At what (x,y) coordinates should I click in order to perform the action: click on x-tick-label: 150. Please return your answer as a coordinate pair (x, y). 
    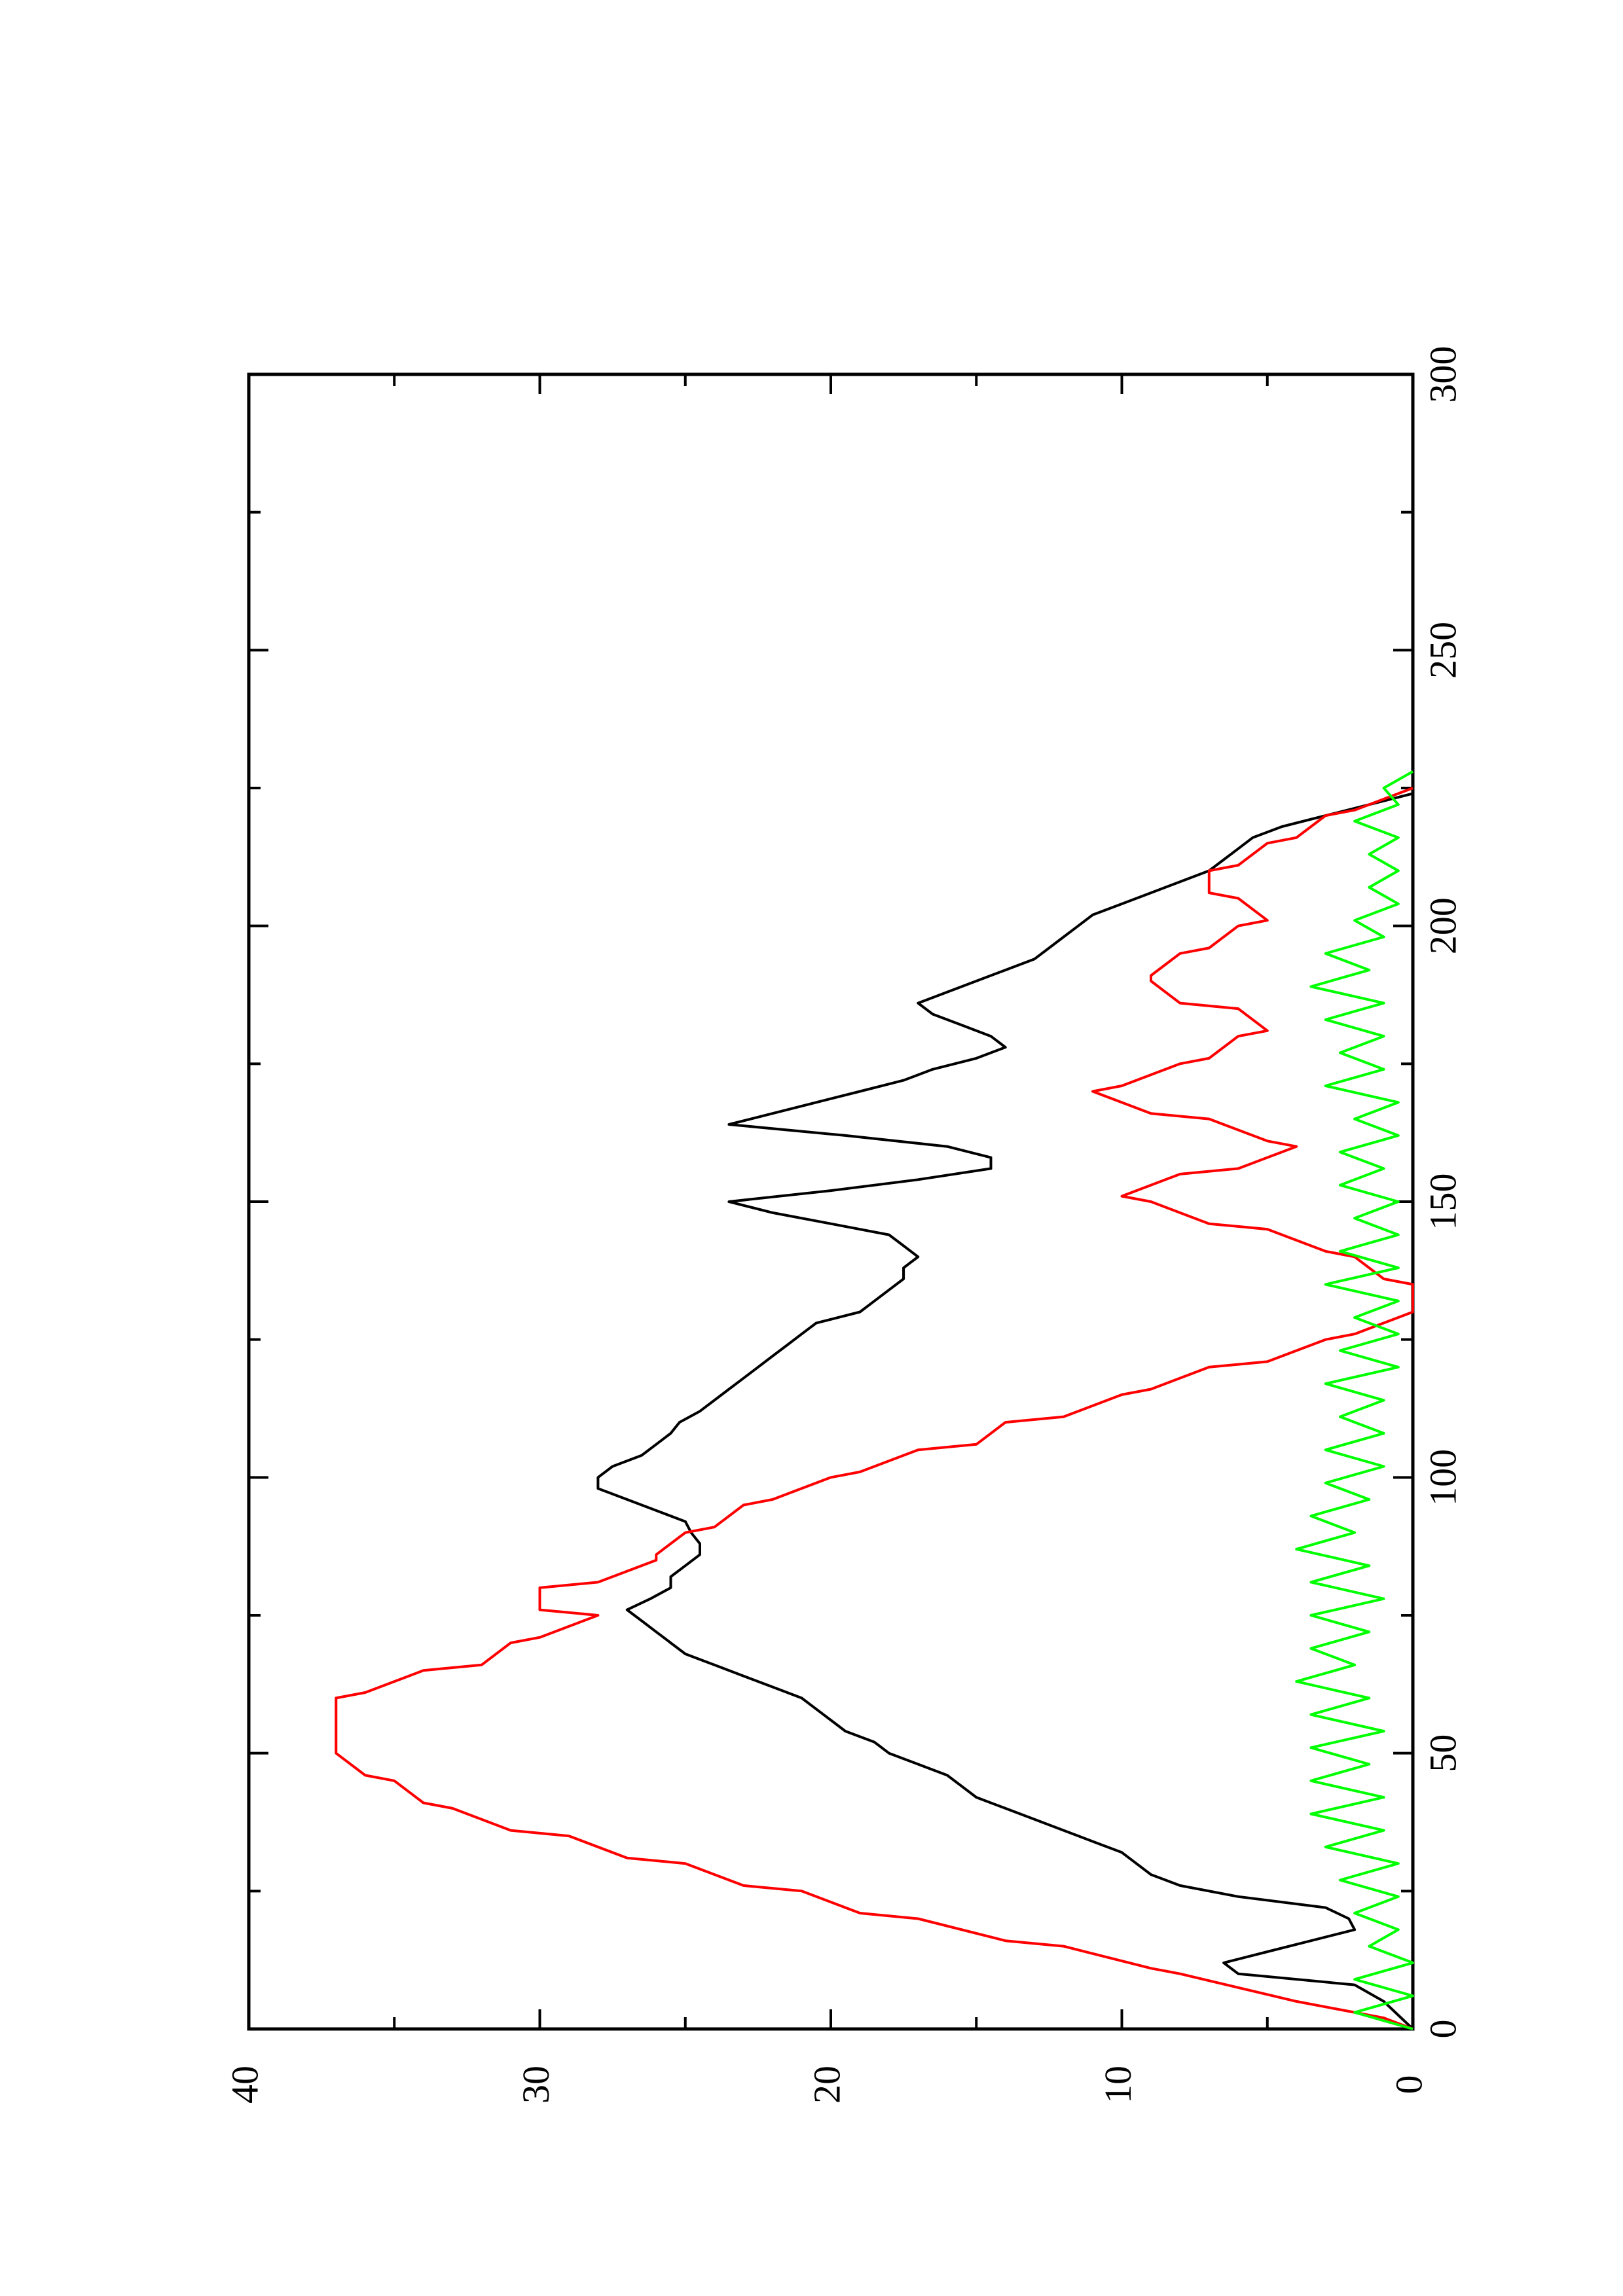
    Looking at the image, I should click on (1442, 1202).